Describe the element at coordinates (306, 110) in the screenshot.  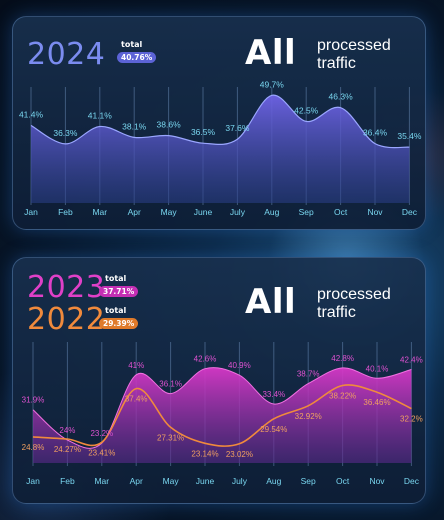
I see `data-label: 42.5%` at that location.